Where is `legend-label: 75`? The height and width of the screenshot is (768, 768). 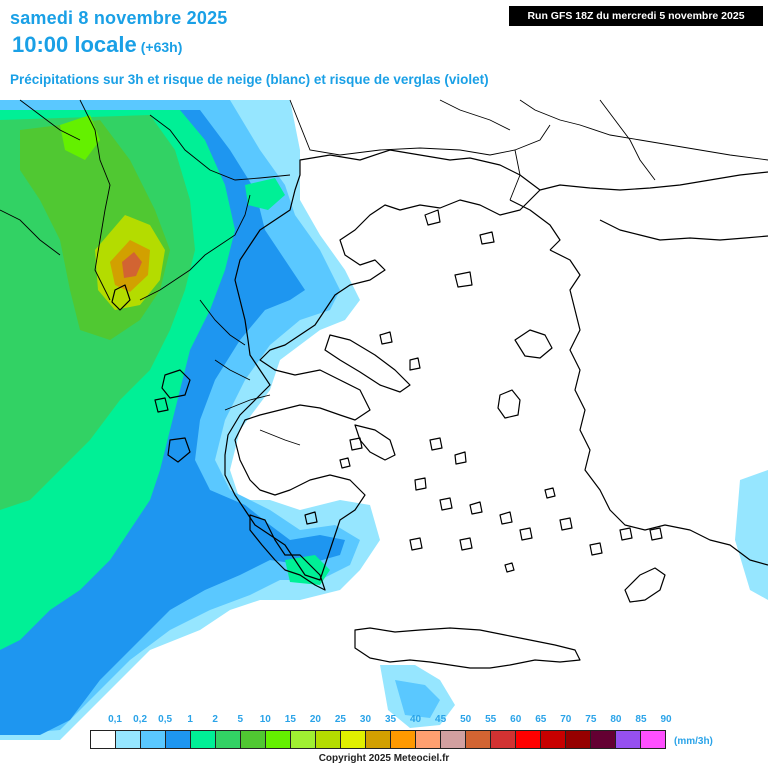
legend-label: 75 is located at coordinates (591, 719).